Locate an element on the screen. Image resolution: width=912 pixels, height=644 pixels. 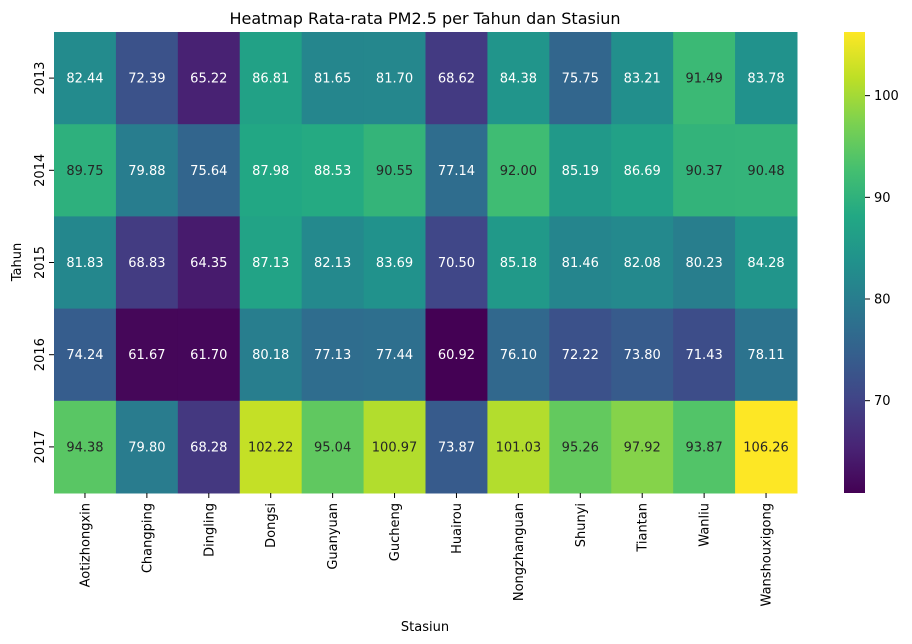
cell-value-label: 83.21 is located at coordinates (642, 79).